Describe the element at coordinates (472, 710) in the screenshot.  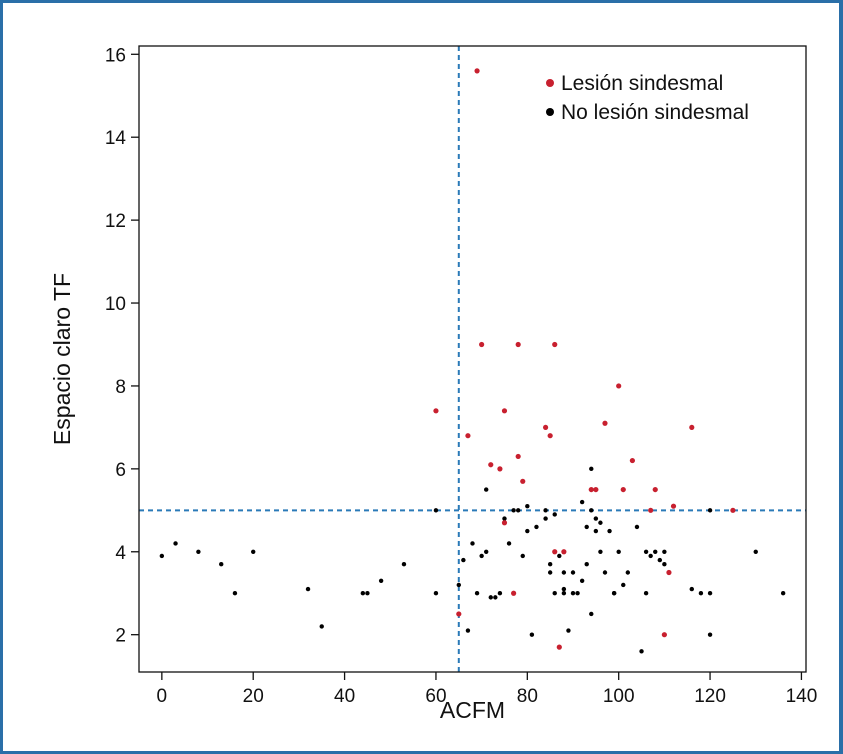
I see `x-axis-title: ACFM` at that location.